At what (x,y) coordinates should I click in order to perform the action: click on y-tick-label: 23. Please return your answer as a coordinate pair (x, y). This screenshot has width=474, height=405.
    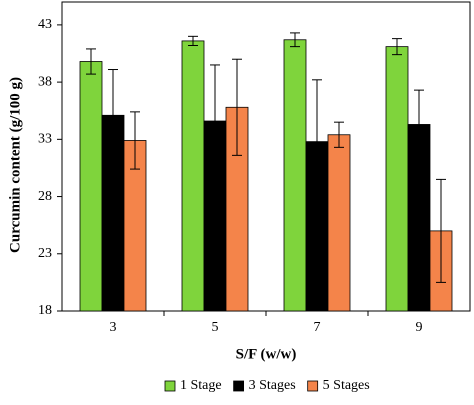
    Looking at the image, I should click on (45, 253).